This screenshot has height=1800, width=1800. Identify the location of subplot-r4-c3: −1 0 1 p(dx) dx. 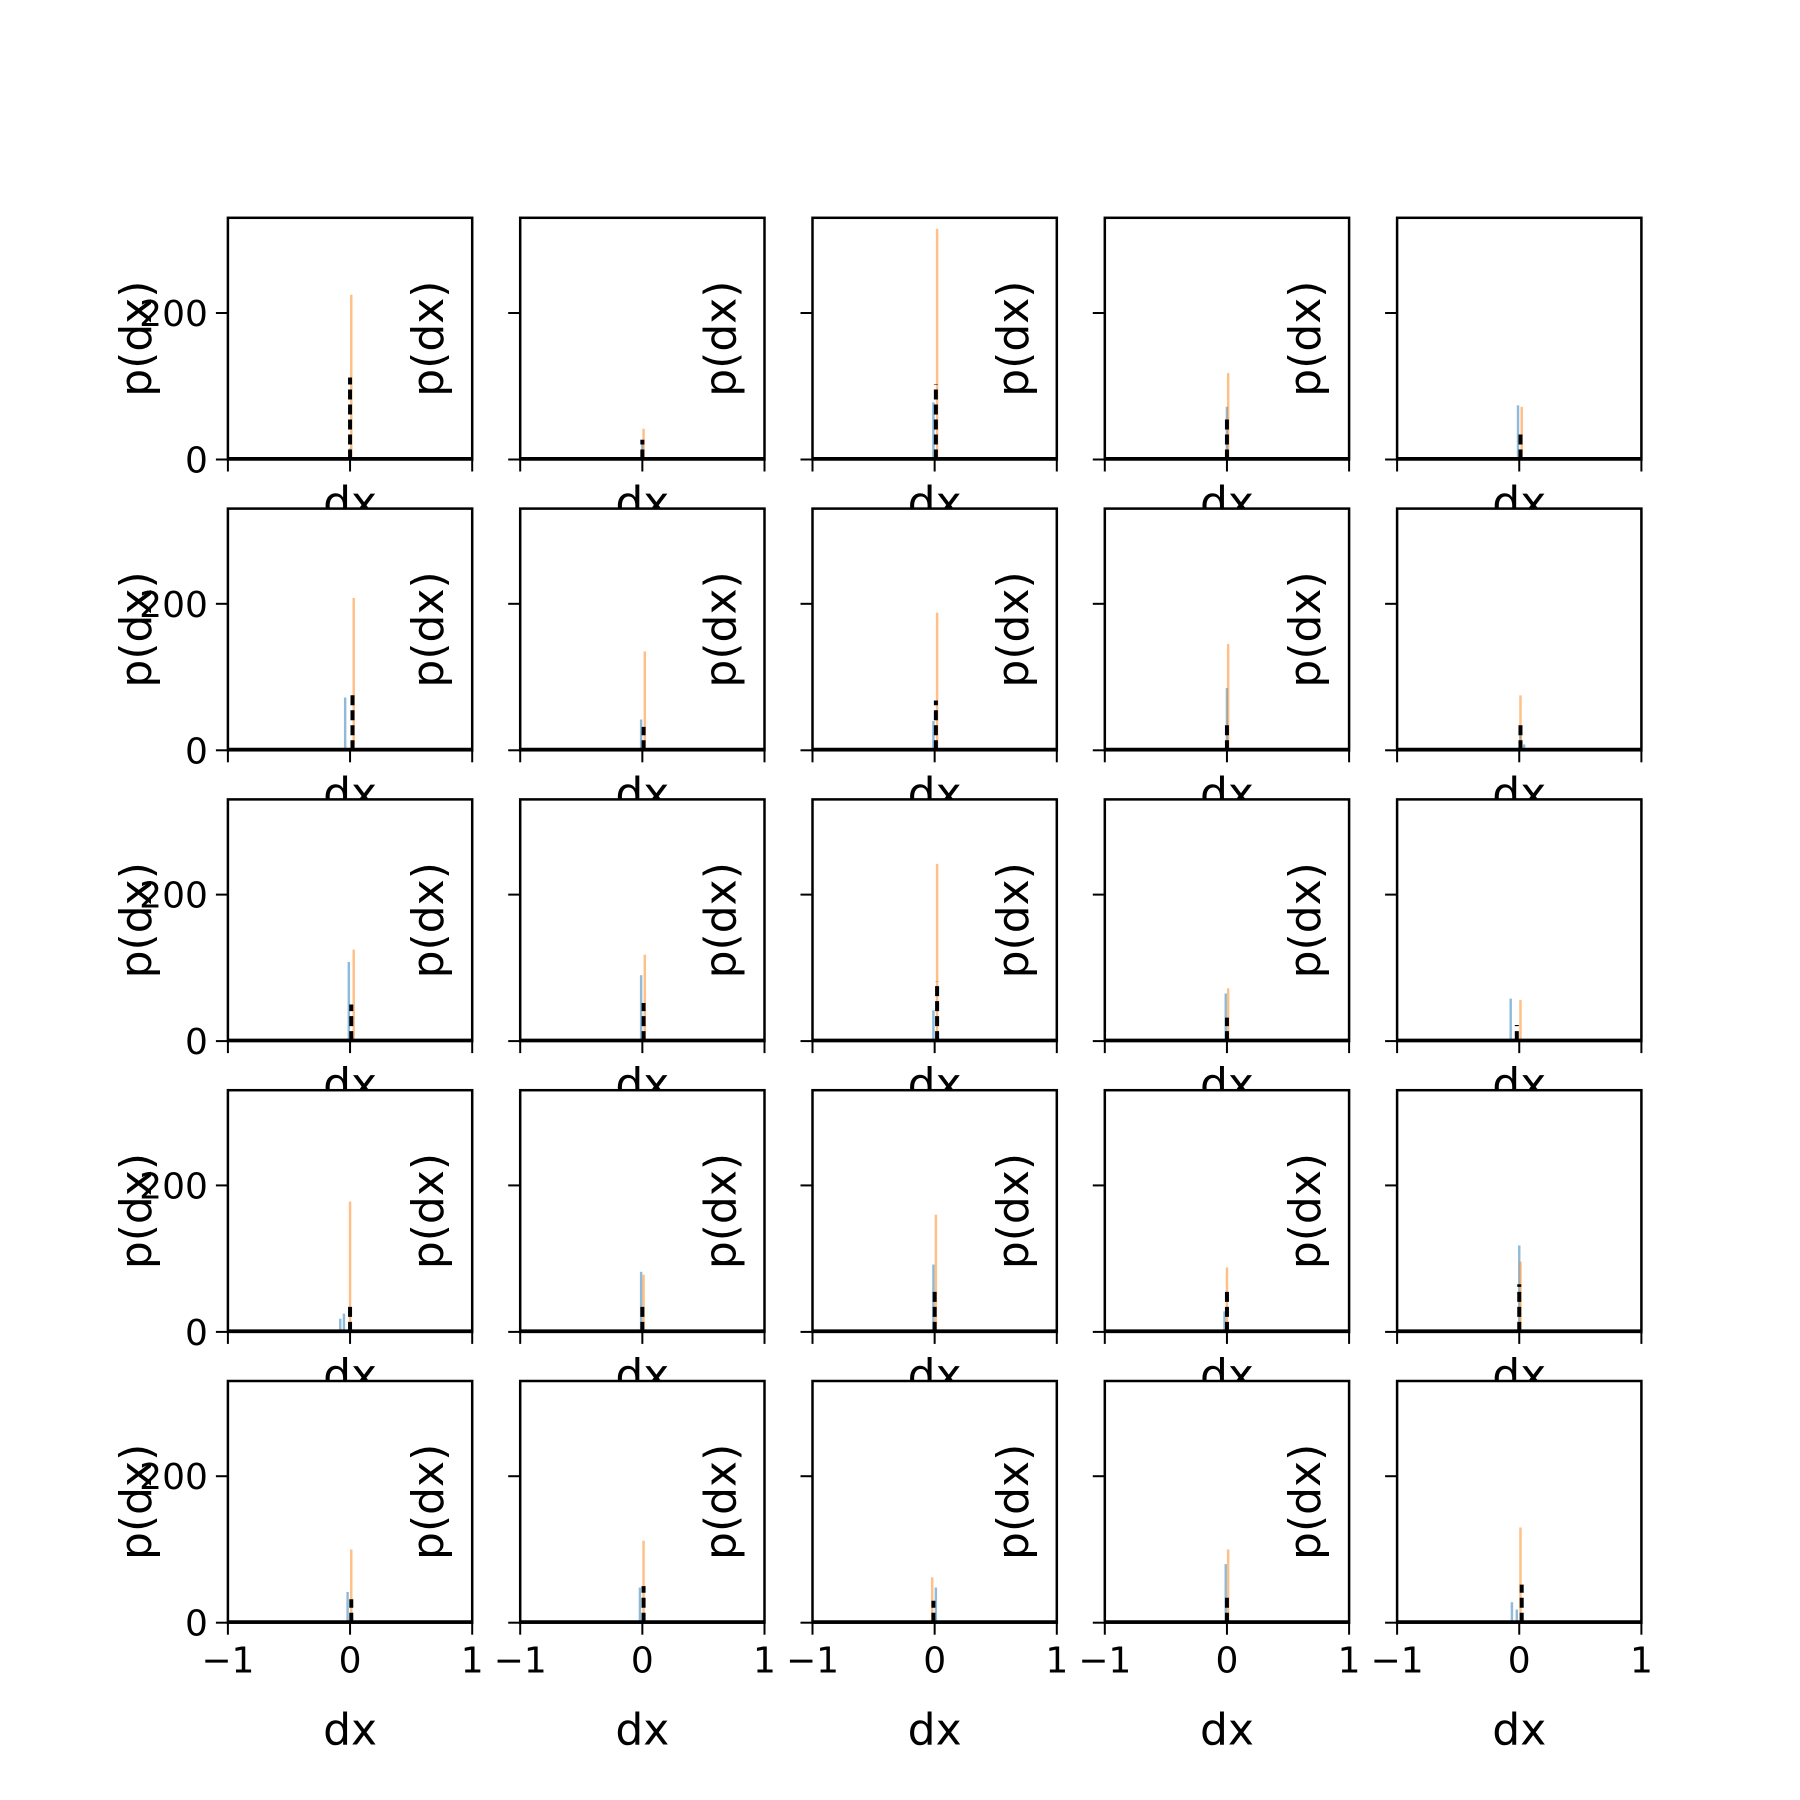
(1174, 1567).